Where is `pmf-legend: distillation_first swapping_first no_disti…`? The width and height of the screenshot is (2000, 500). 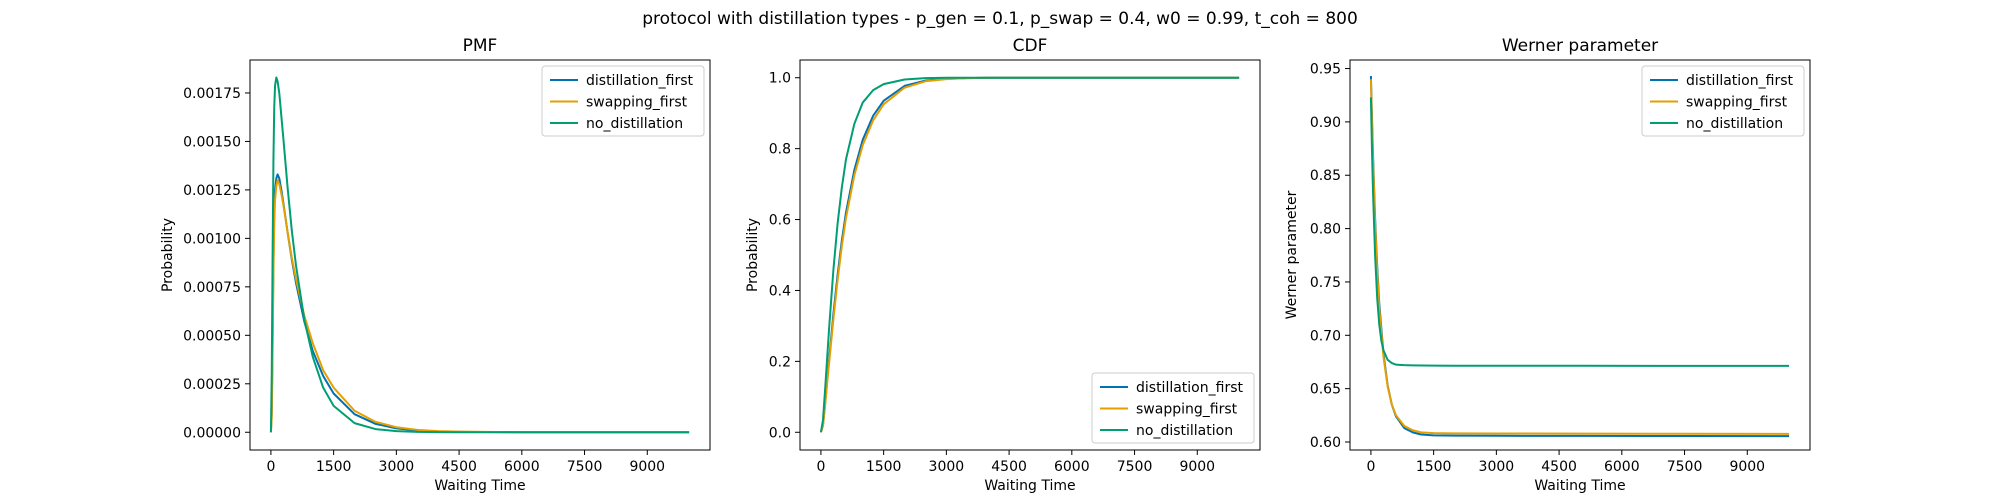
pmf-legend: distillation_first swapping_first no_disti… is located at coordinates (623, 101).